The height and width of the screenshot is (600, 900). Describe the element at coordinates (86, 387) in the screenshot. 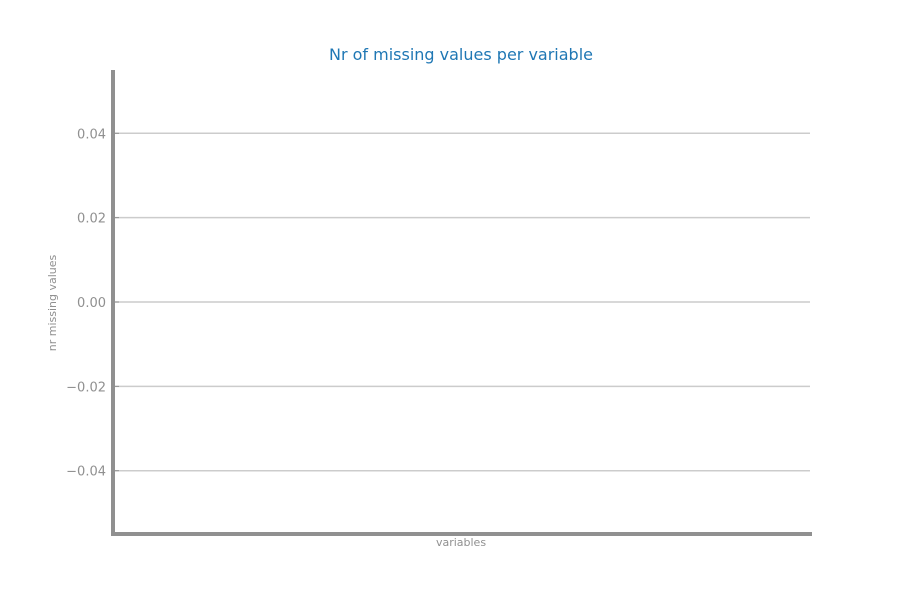

I see `y-tick-label: −0.02` at that location.